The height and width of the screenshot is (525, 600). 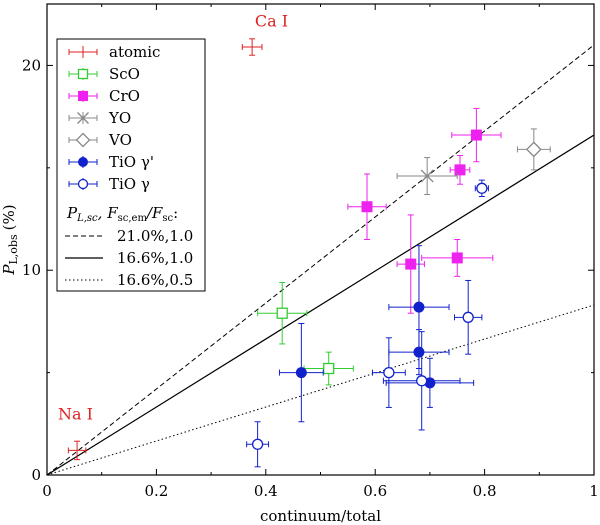 I want to click on legend-line-label: 21.0%,1.0, so click(x=155, y=236).